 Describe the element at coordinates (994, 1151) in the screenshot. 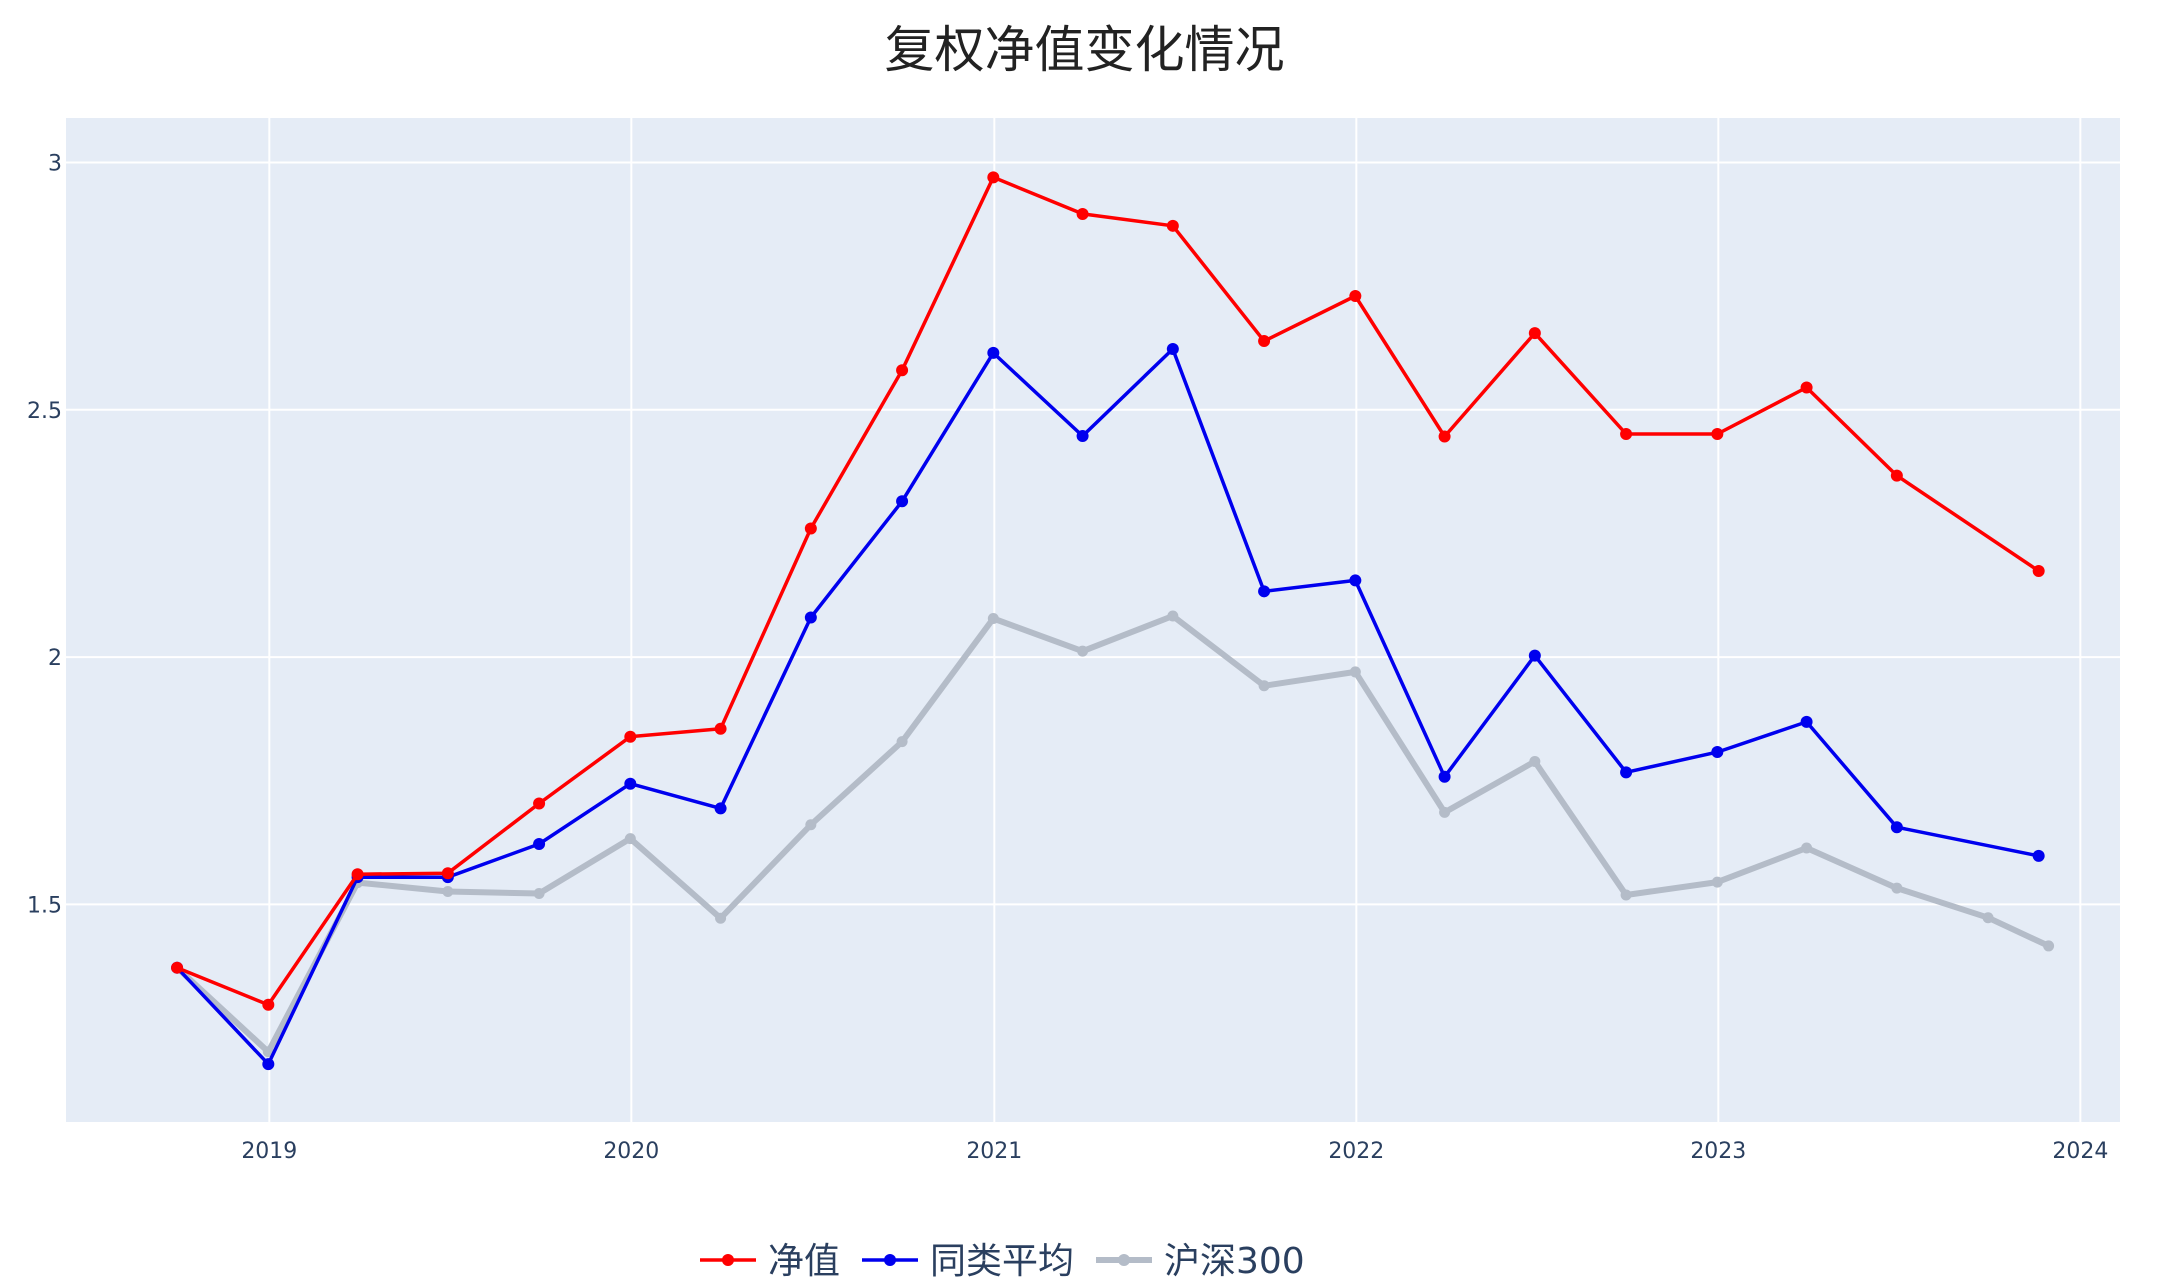

I see `x-tick-label-2021: 2021` at that location.